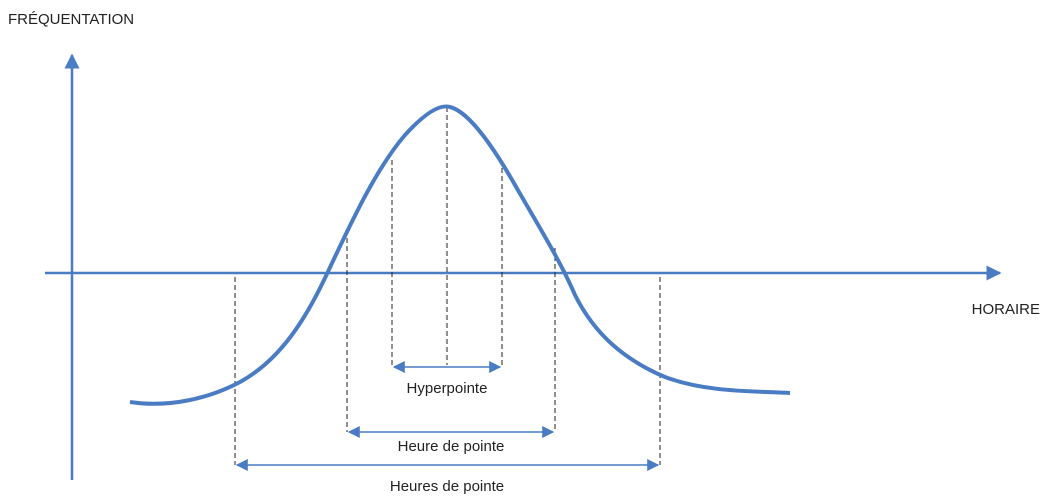  Describe the element at coordinates (71, 19) in the screenshot. I see `y-axis-label: FRÉQUENTATION` at that location.